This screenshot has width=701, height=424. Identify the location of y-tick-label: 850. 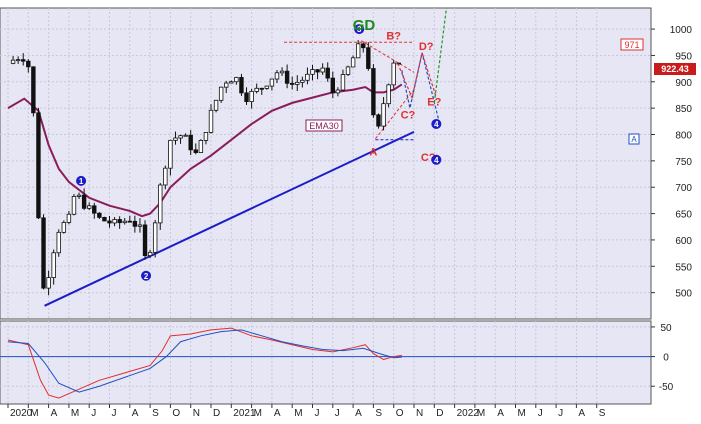
(683, 109).